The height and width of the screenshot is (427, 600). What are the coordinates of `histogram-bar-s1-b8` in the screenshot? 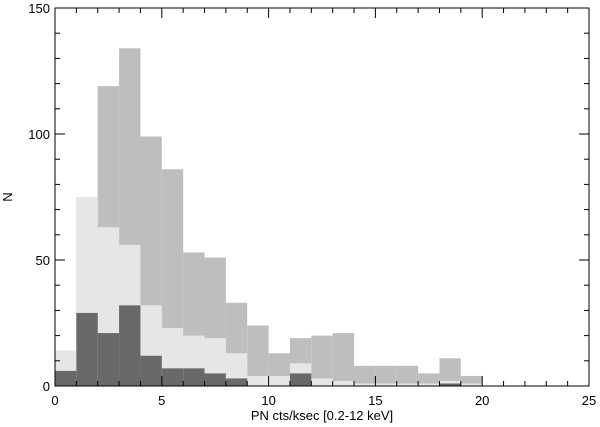 It's located at (236, 369).